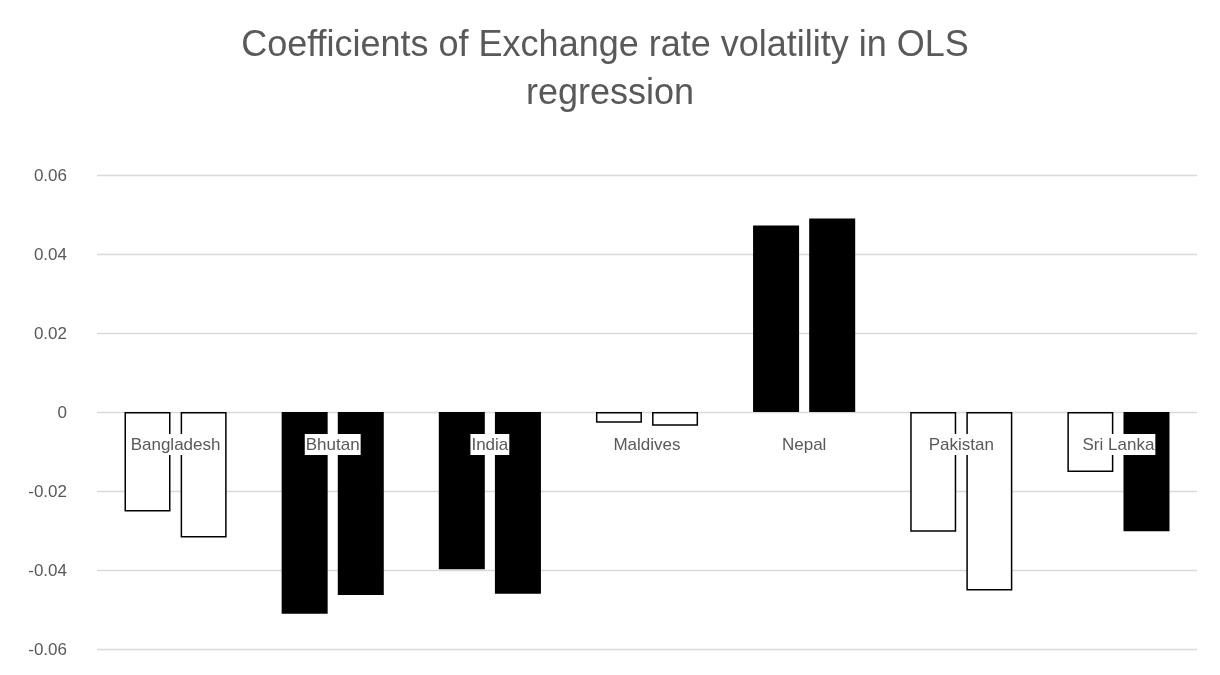 The width and height of the screenshot is (1220, 675). What do you see at coordinates (804, 444) in the screenshot?
I see `x-tick-label: Nepal` at bounding box center [804, 444].